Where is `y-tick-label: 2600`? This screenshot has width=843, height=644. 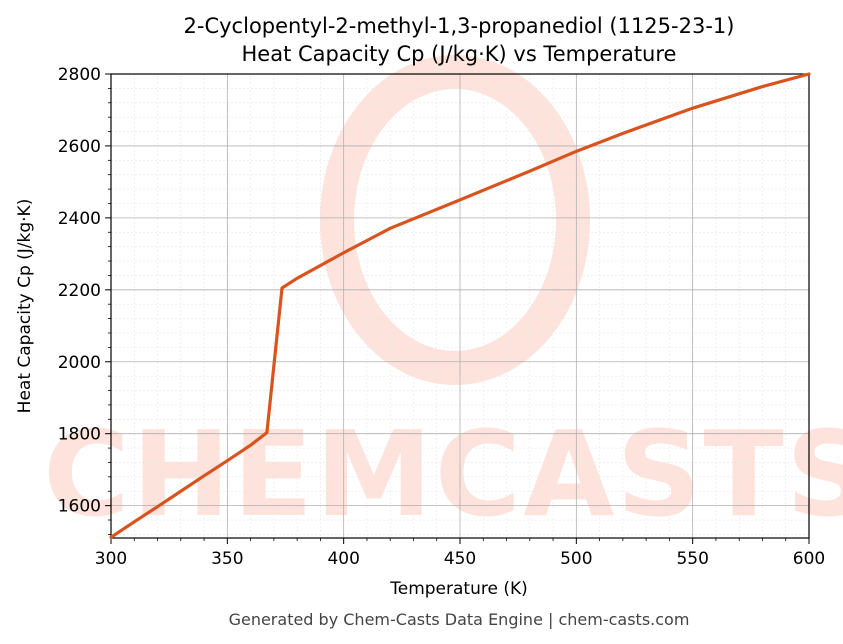
y-tick-label: 2600 is located at coordinates (79, 147).